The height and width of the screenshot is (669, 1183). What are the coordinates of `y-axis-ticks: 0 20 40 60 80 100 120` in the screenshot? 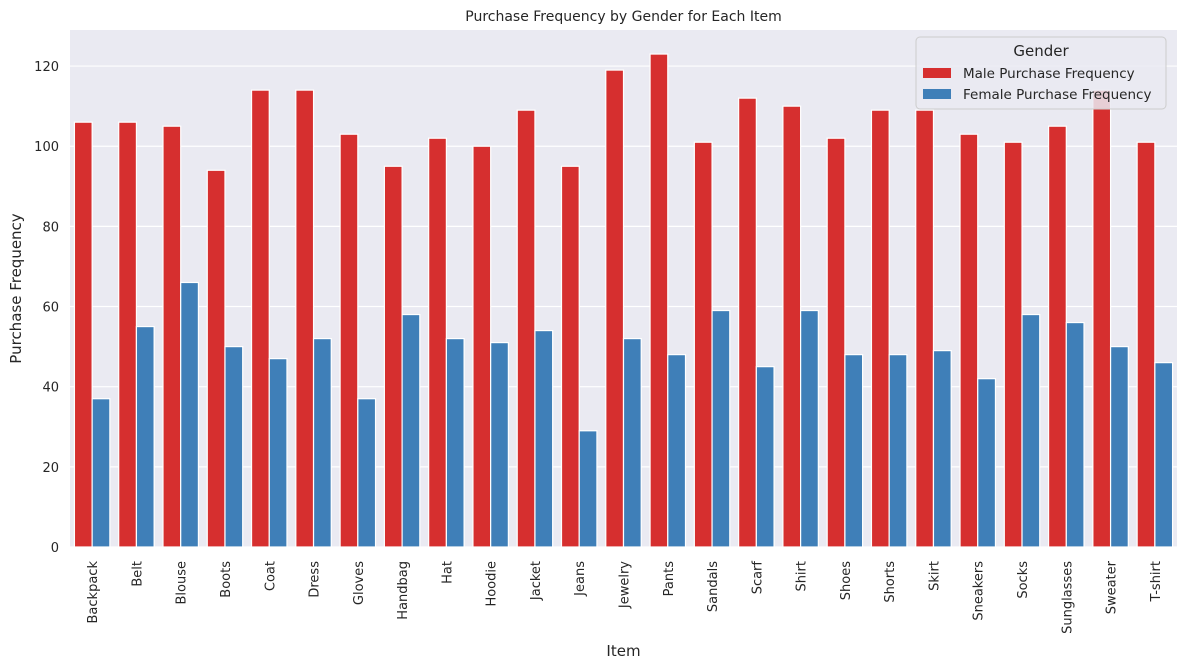 It's located at (46, 308).